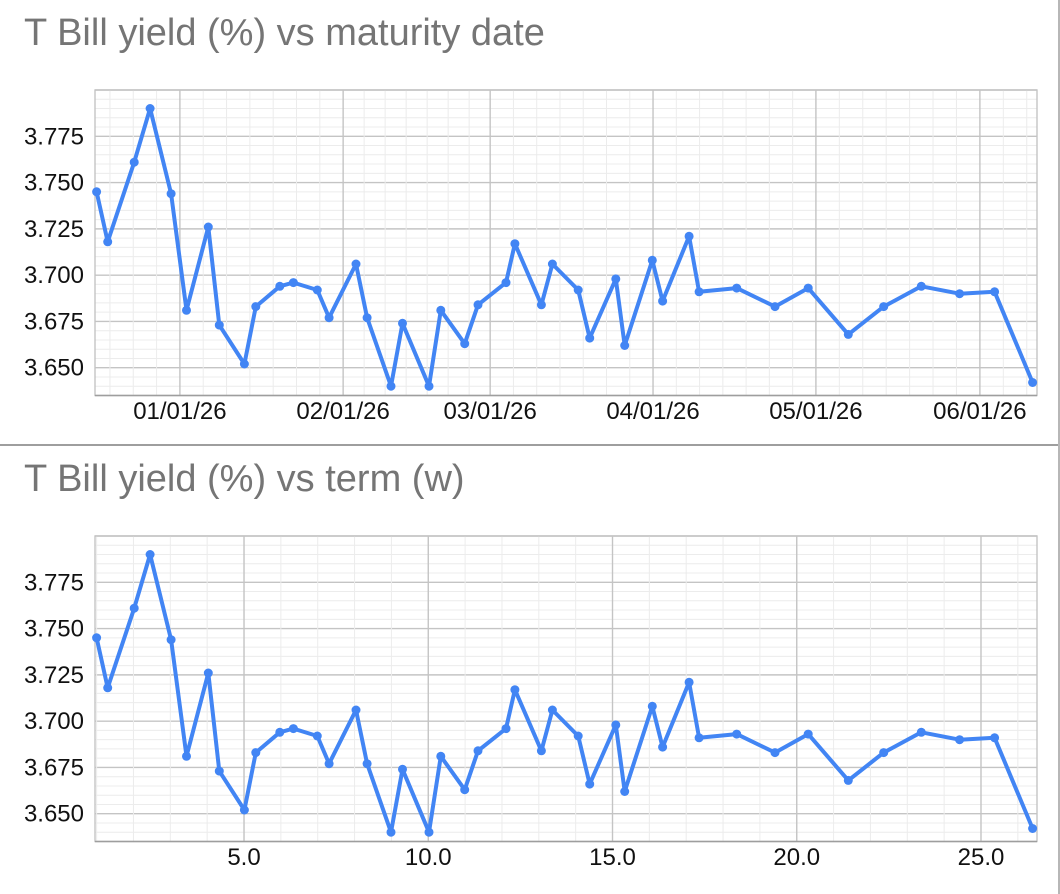 This screenshot has width=1060, height=894. Describe the element at coordinates (815, 411) in the screenshot. I see `x-tick-label: 05/01/26` at that location.